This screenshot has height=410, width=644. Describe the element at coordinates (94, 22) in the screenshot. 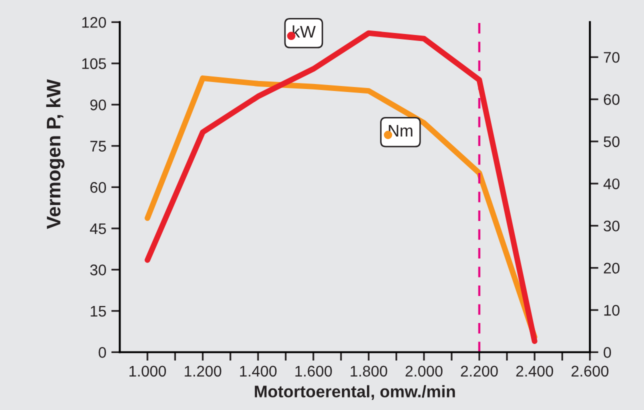

I see `y-tick-label: 120` at that location.